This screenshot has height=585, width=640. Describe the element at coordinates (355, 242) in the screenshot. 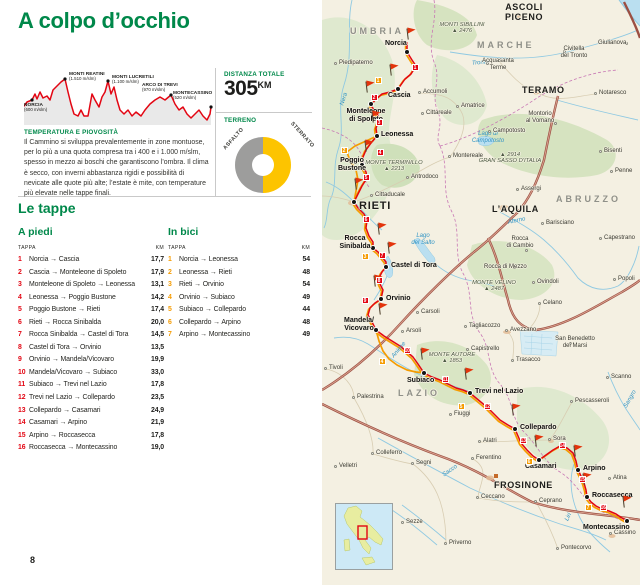

I see `stage-label-rocca-sinibalda: Rocca Sinibalda` at that location.